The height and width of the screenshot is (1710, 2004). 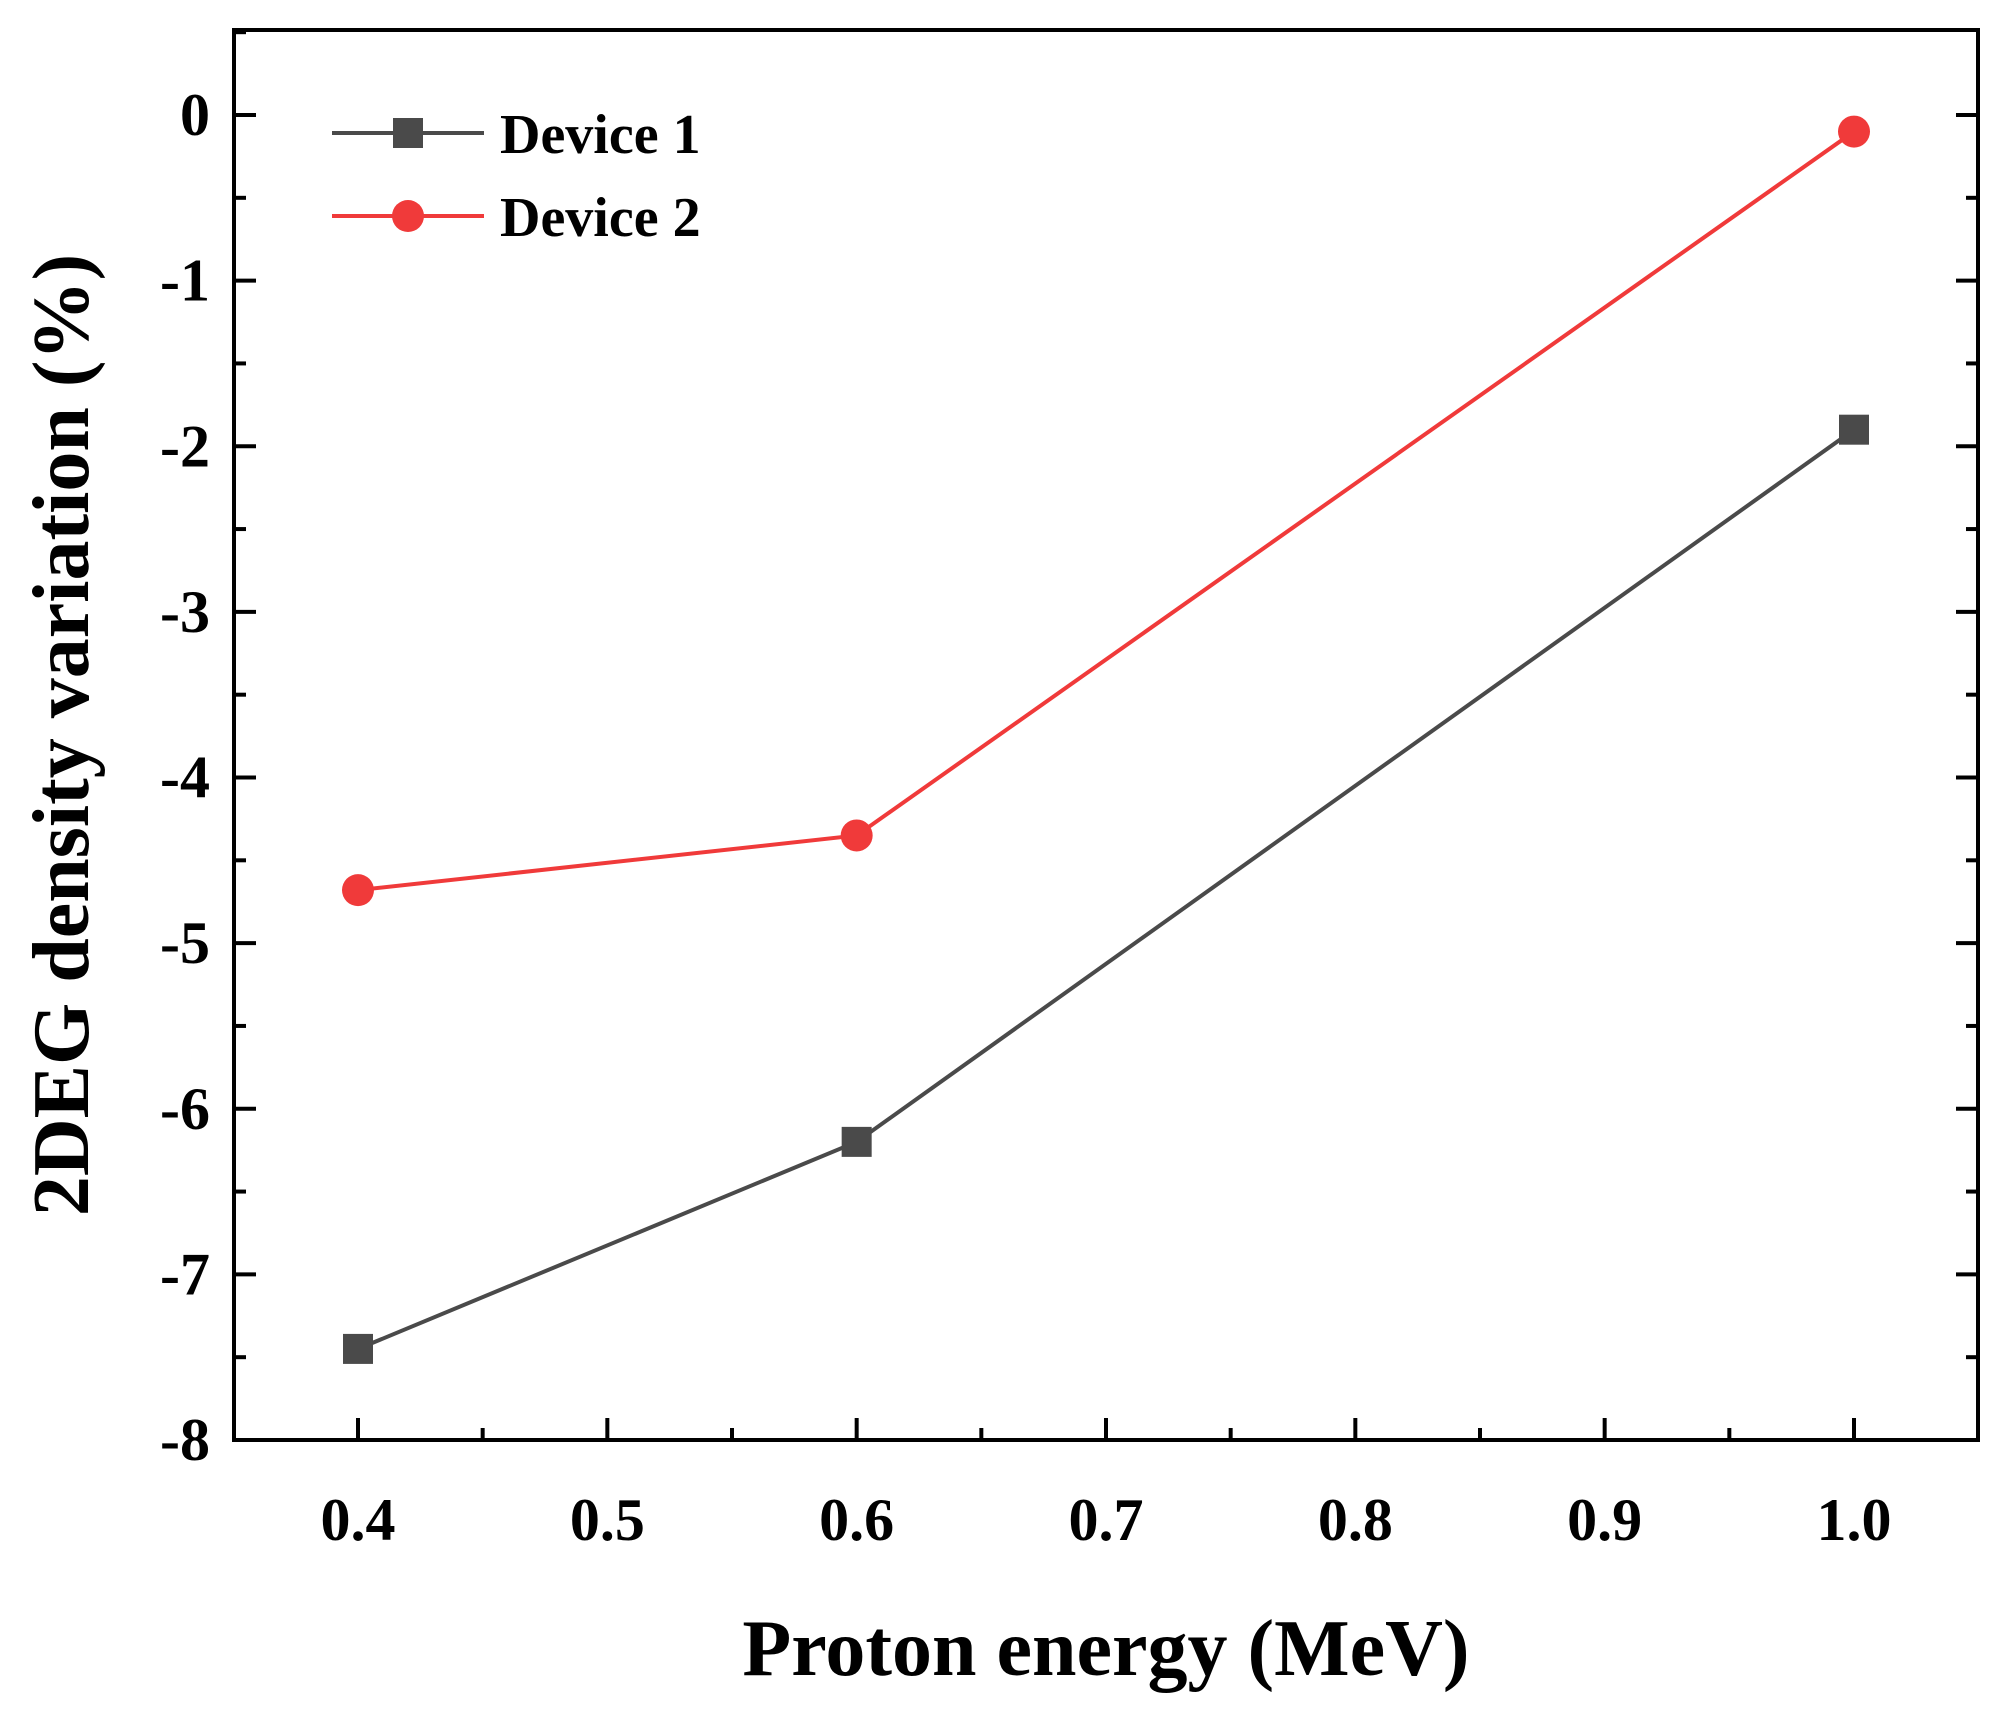 I want to click on legend: Device 1 Device 2, so click(x=516, y=176).